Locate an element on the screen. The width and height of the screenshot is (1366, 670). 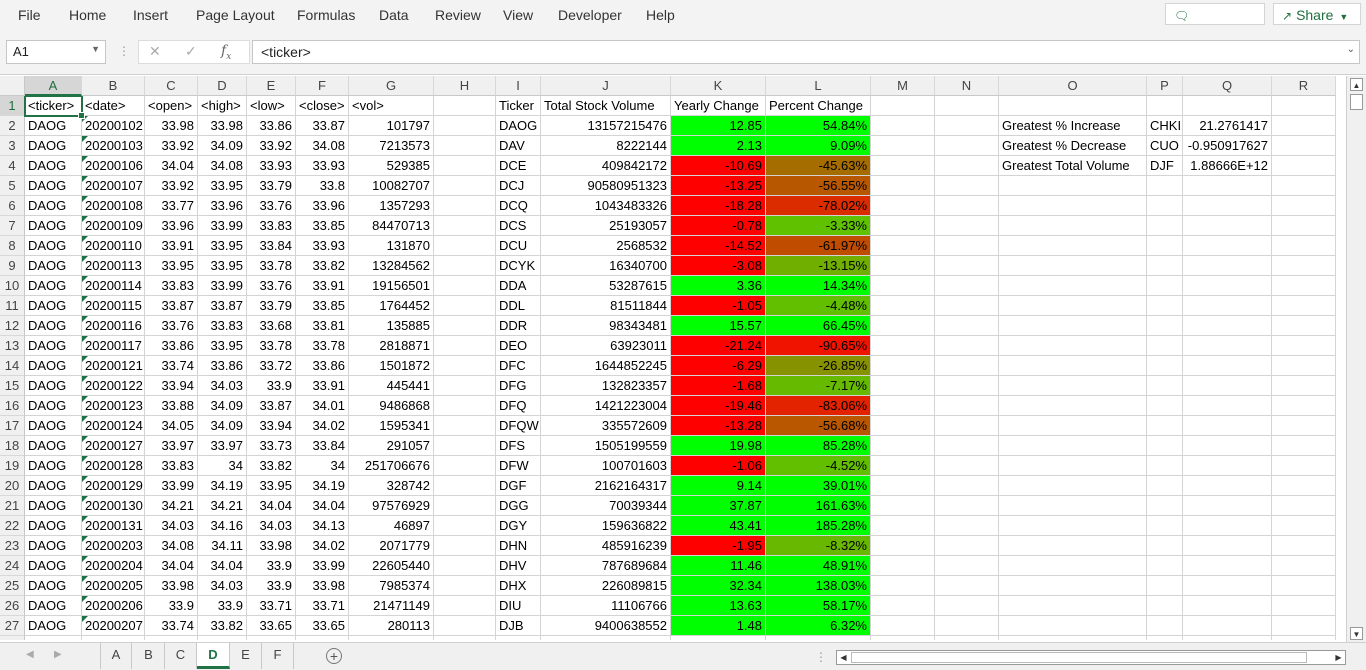
cell-o26 is located at coordinates (1073, 606).